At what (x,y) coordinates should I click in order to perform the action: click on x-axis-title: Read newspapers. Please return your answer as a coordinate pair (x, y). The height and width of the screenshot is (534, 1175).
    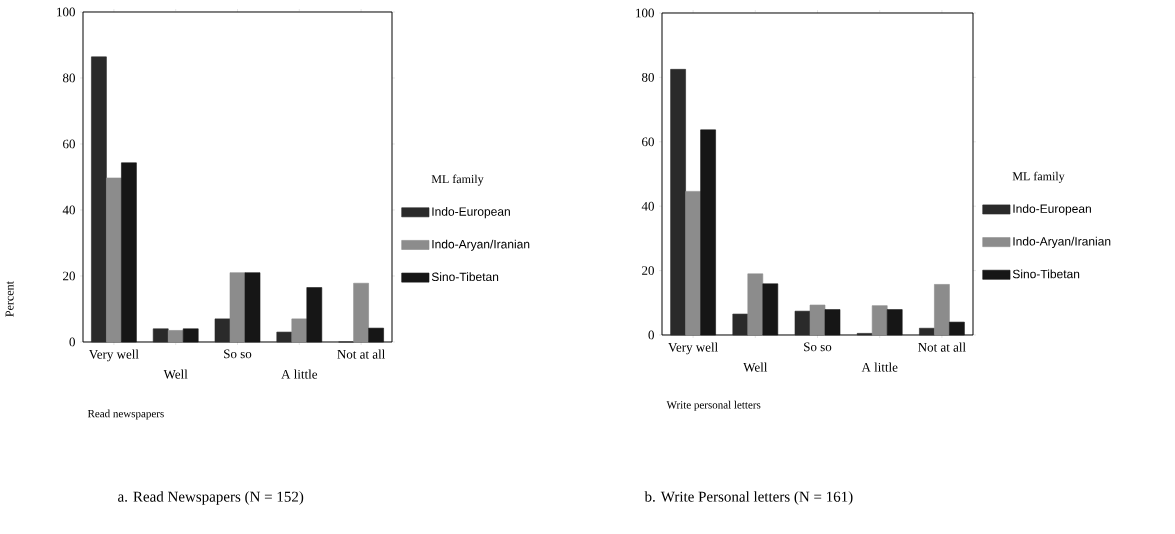
    Looking at the image, I should click on (125, 414).